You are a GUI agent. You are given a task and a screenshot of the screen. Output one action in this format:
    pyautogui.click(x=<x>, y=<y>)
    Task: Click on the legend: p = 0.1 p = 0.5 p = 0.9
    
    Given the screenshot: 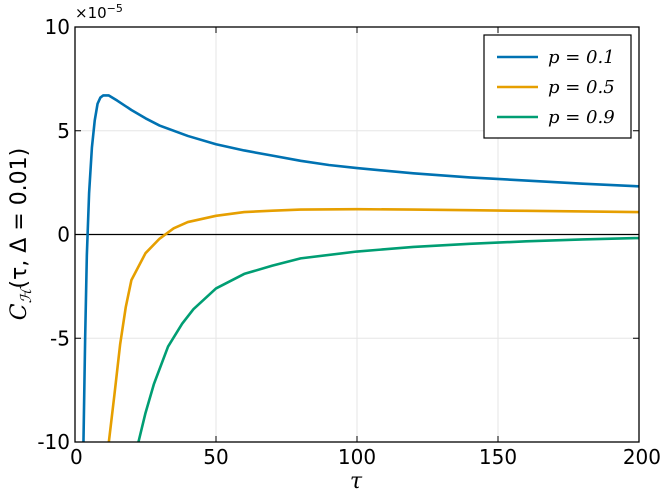 What is the action you would take?
    pyautogui.click(x=557, y=86)
    